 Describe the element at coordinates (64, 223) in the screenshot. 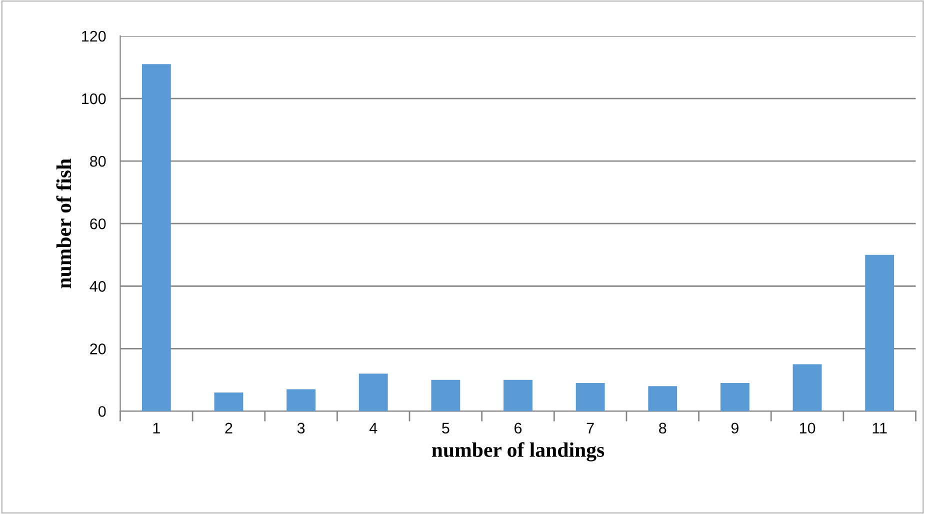

I see `y-axis-title: number of fish` at that location.